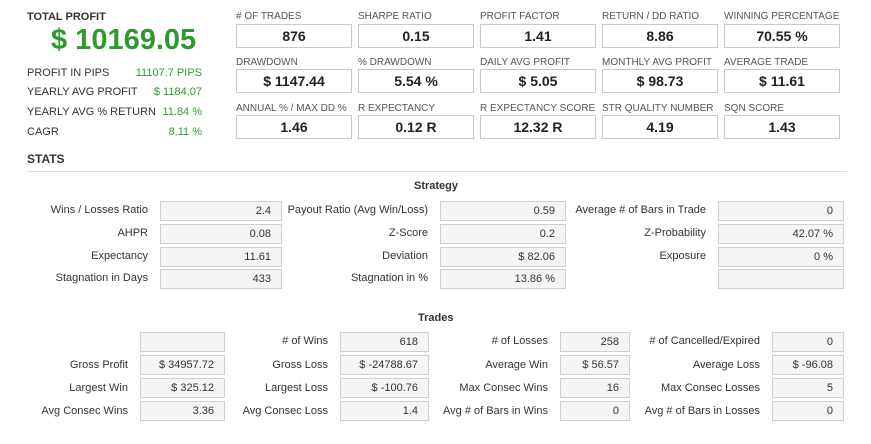  What do you see at coordinates (808, 388) in the screenshot?
I see `trades-value: 5` at bounding box center [808, 388].